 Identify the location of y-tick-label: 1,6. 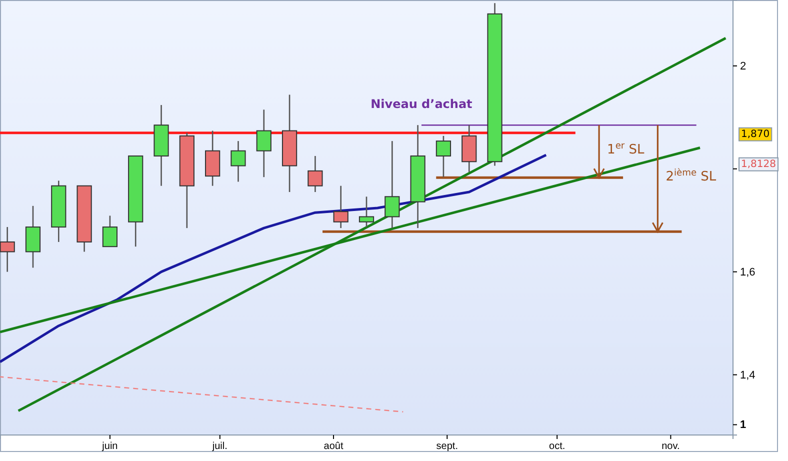
(748, 272).